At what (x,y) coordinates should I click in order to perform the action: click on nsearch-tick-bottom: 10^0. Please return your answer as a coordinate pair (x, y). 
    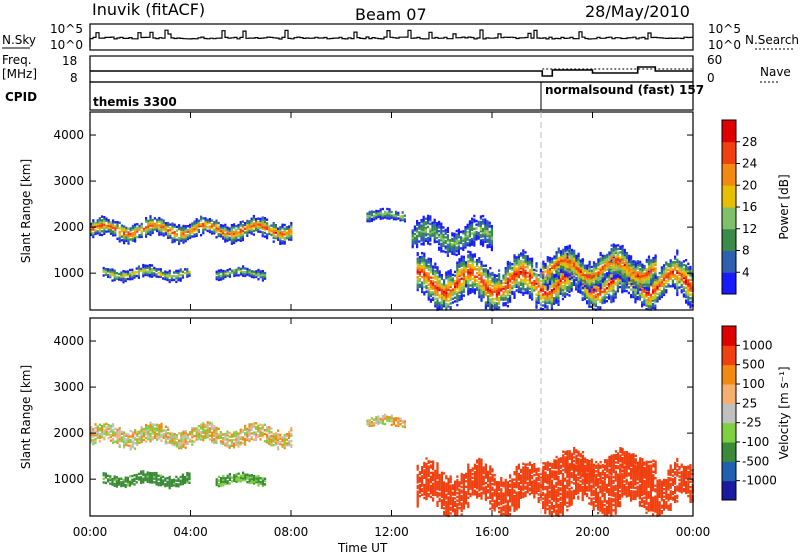
    Looking at the image, I should click on (724, 45).